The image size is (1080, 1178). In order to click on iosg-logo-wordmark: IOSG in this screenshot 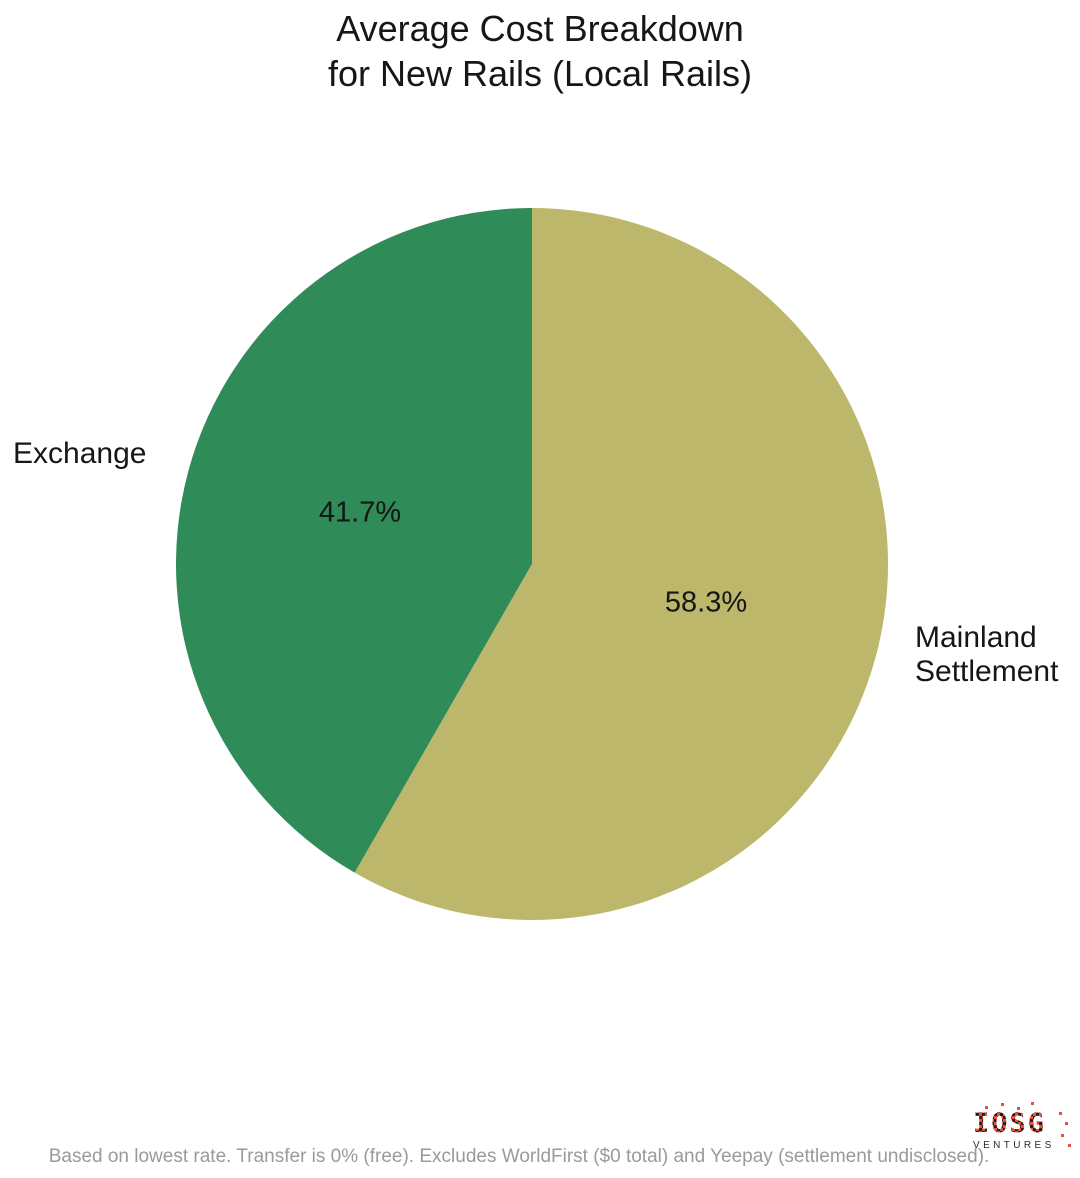, I will do `click(1021, 1124)`.